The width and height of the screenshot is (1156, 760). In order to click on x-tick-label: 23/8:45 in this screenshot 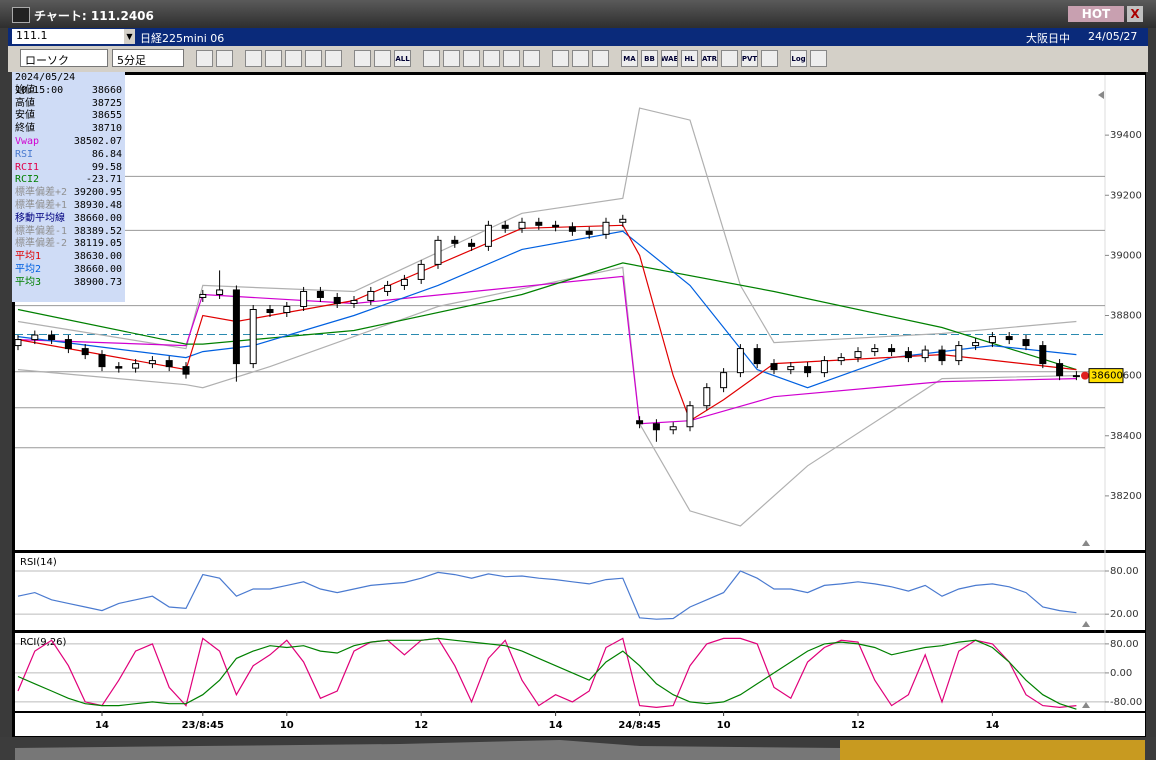, I will do `click(203, 725)`.